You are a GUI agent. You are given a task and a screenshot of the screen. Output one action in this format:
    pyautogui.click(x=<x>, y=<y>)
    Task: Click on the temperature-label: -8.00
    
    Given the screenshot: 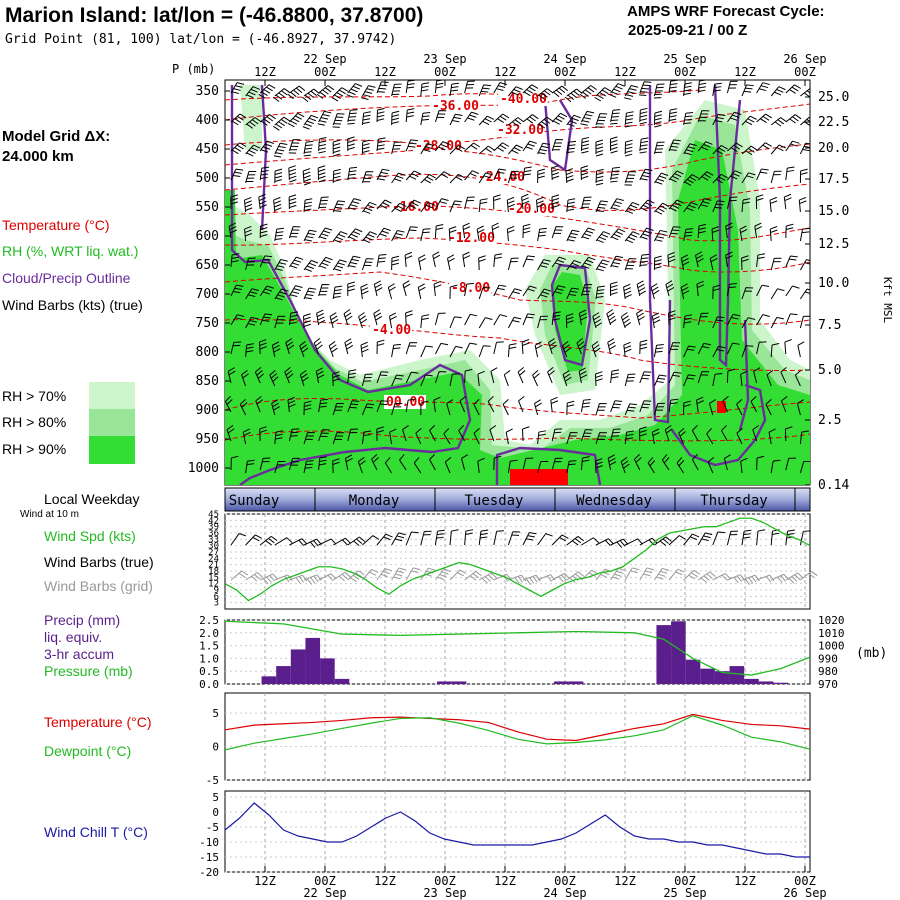 What is the action you would take?
    pyautogui.click(x=470, y=288)
    